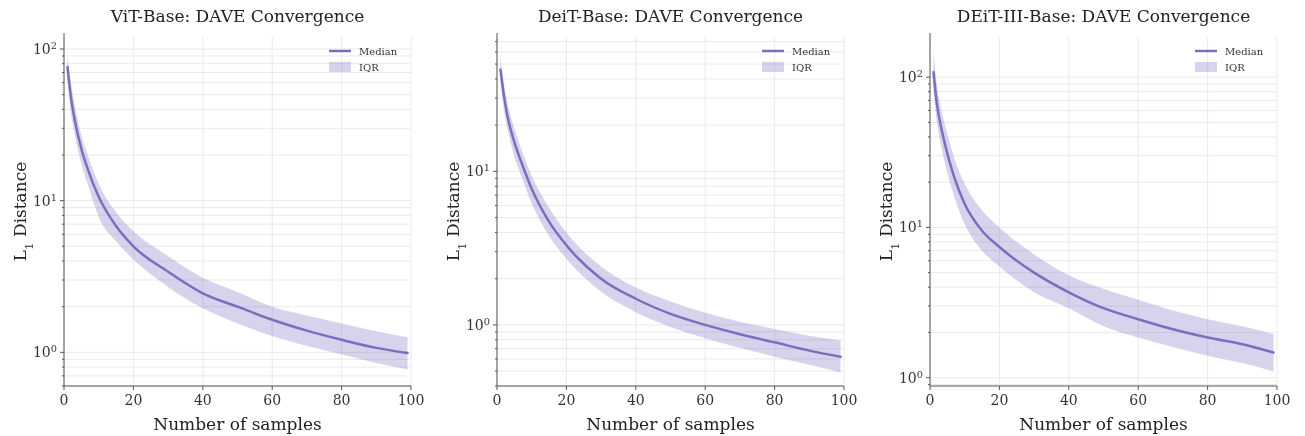  What do you see at coordinates (670, 16) in the screenshot?
I see `chart-title: DeiT-Base: DAVE Convergence` at bounding box center [670, 16].